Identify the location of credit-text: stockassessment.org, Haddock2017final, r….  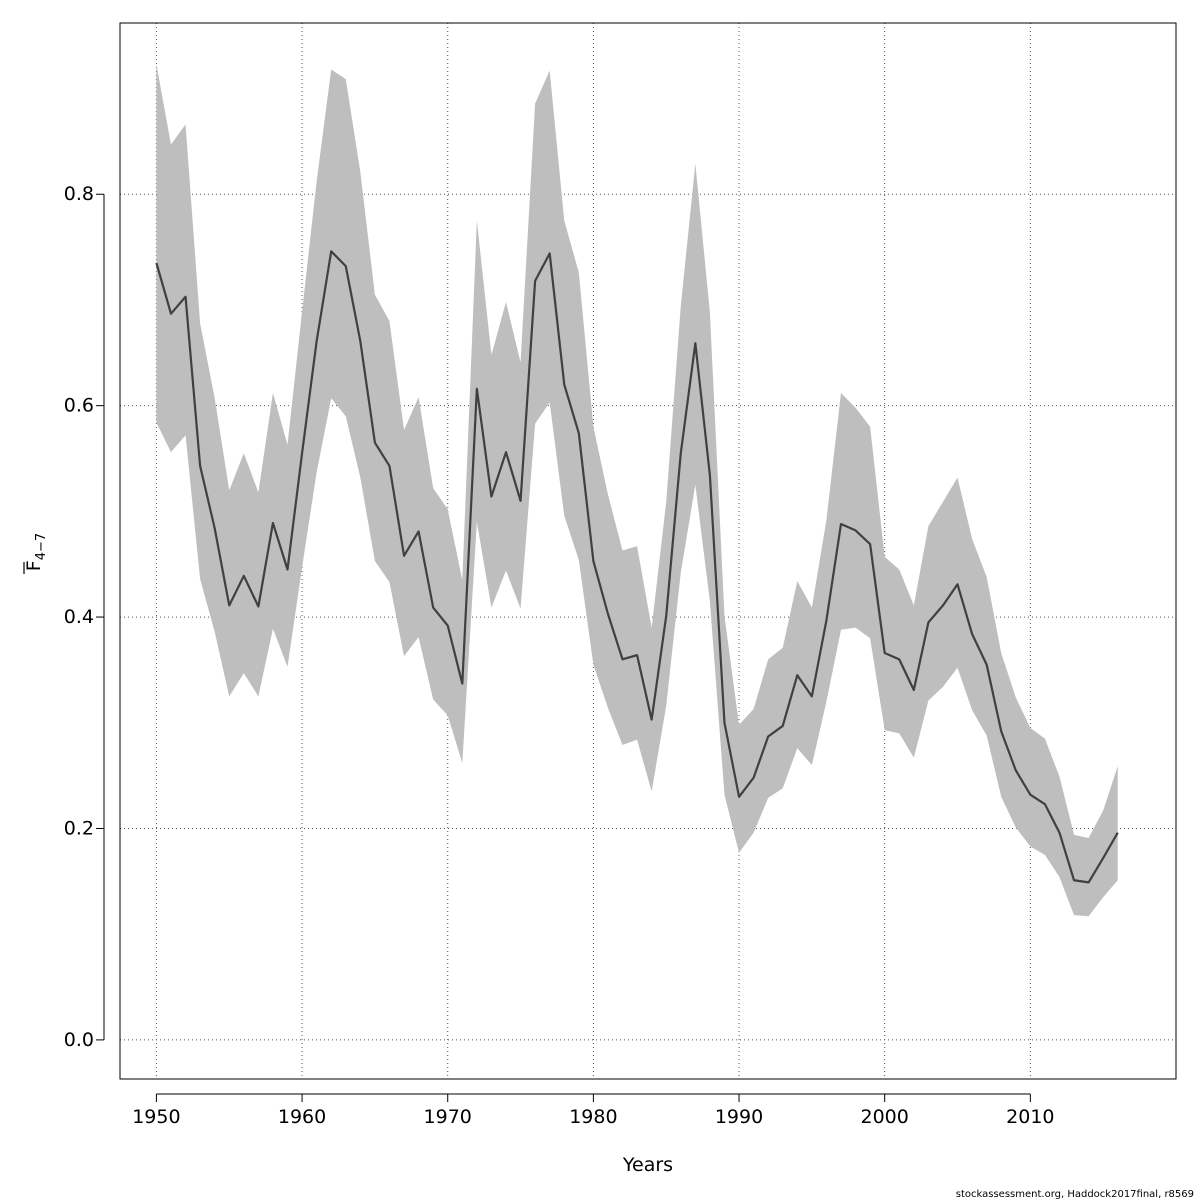
(1075, 1194).